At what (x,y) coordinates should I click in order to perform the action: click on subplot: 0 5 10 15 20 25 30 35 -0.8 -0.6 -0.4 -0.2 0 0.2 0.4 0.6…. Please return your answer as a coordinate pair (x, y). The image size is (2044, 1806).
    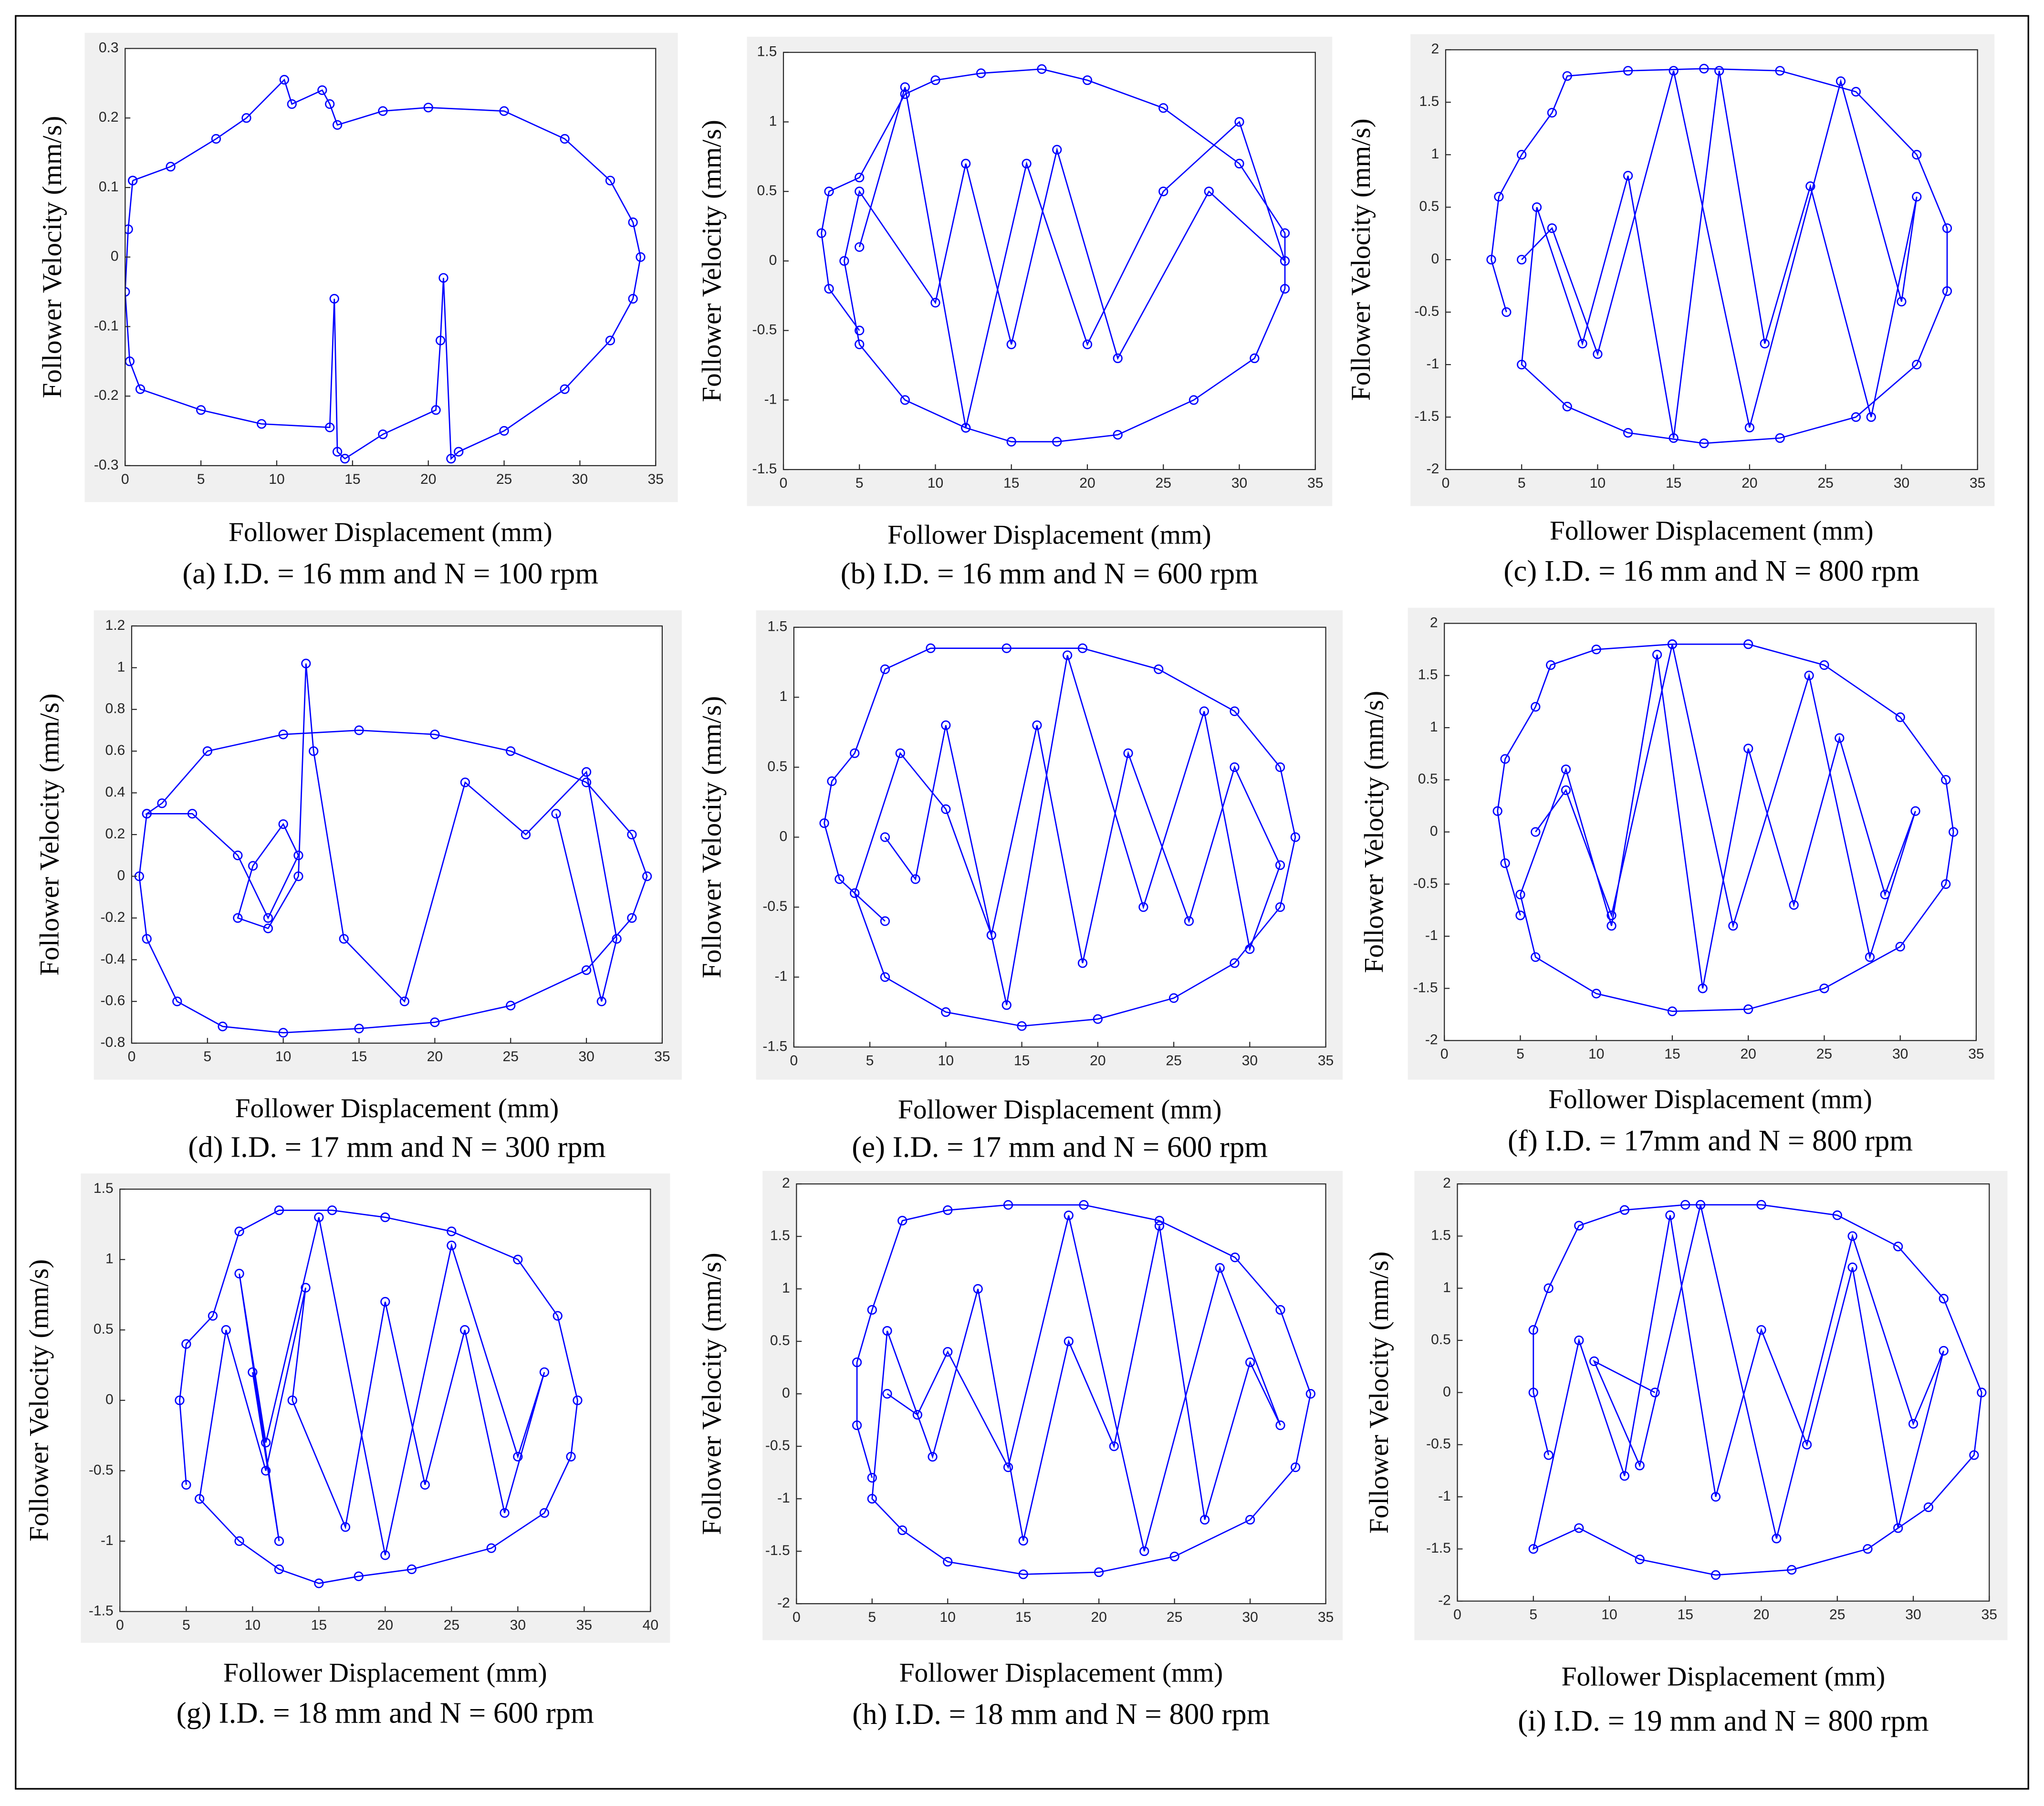
    Looking at the image, I should click on (358, 887).